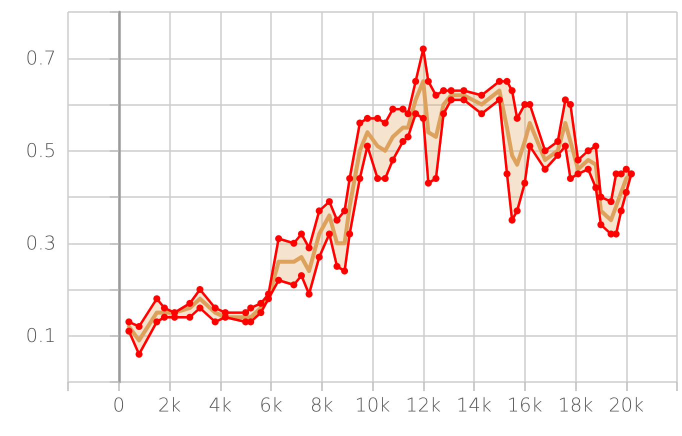 The width and height of the screenshot is (682, 436). I want to click on y-tick-label: 0.5, so click(41, 151).